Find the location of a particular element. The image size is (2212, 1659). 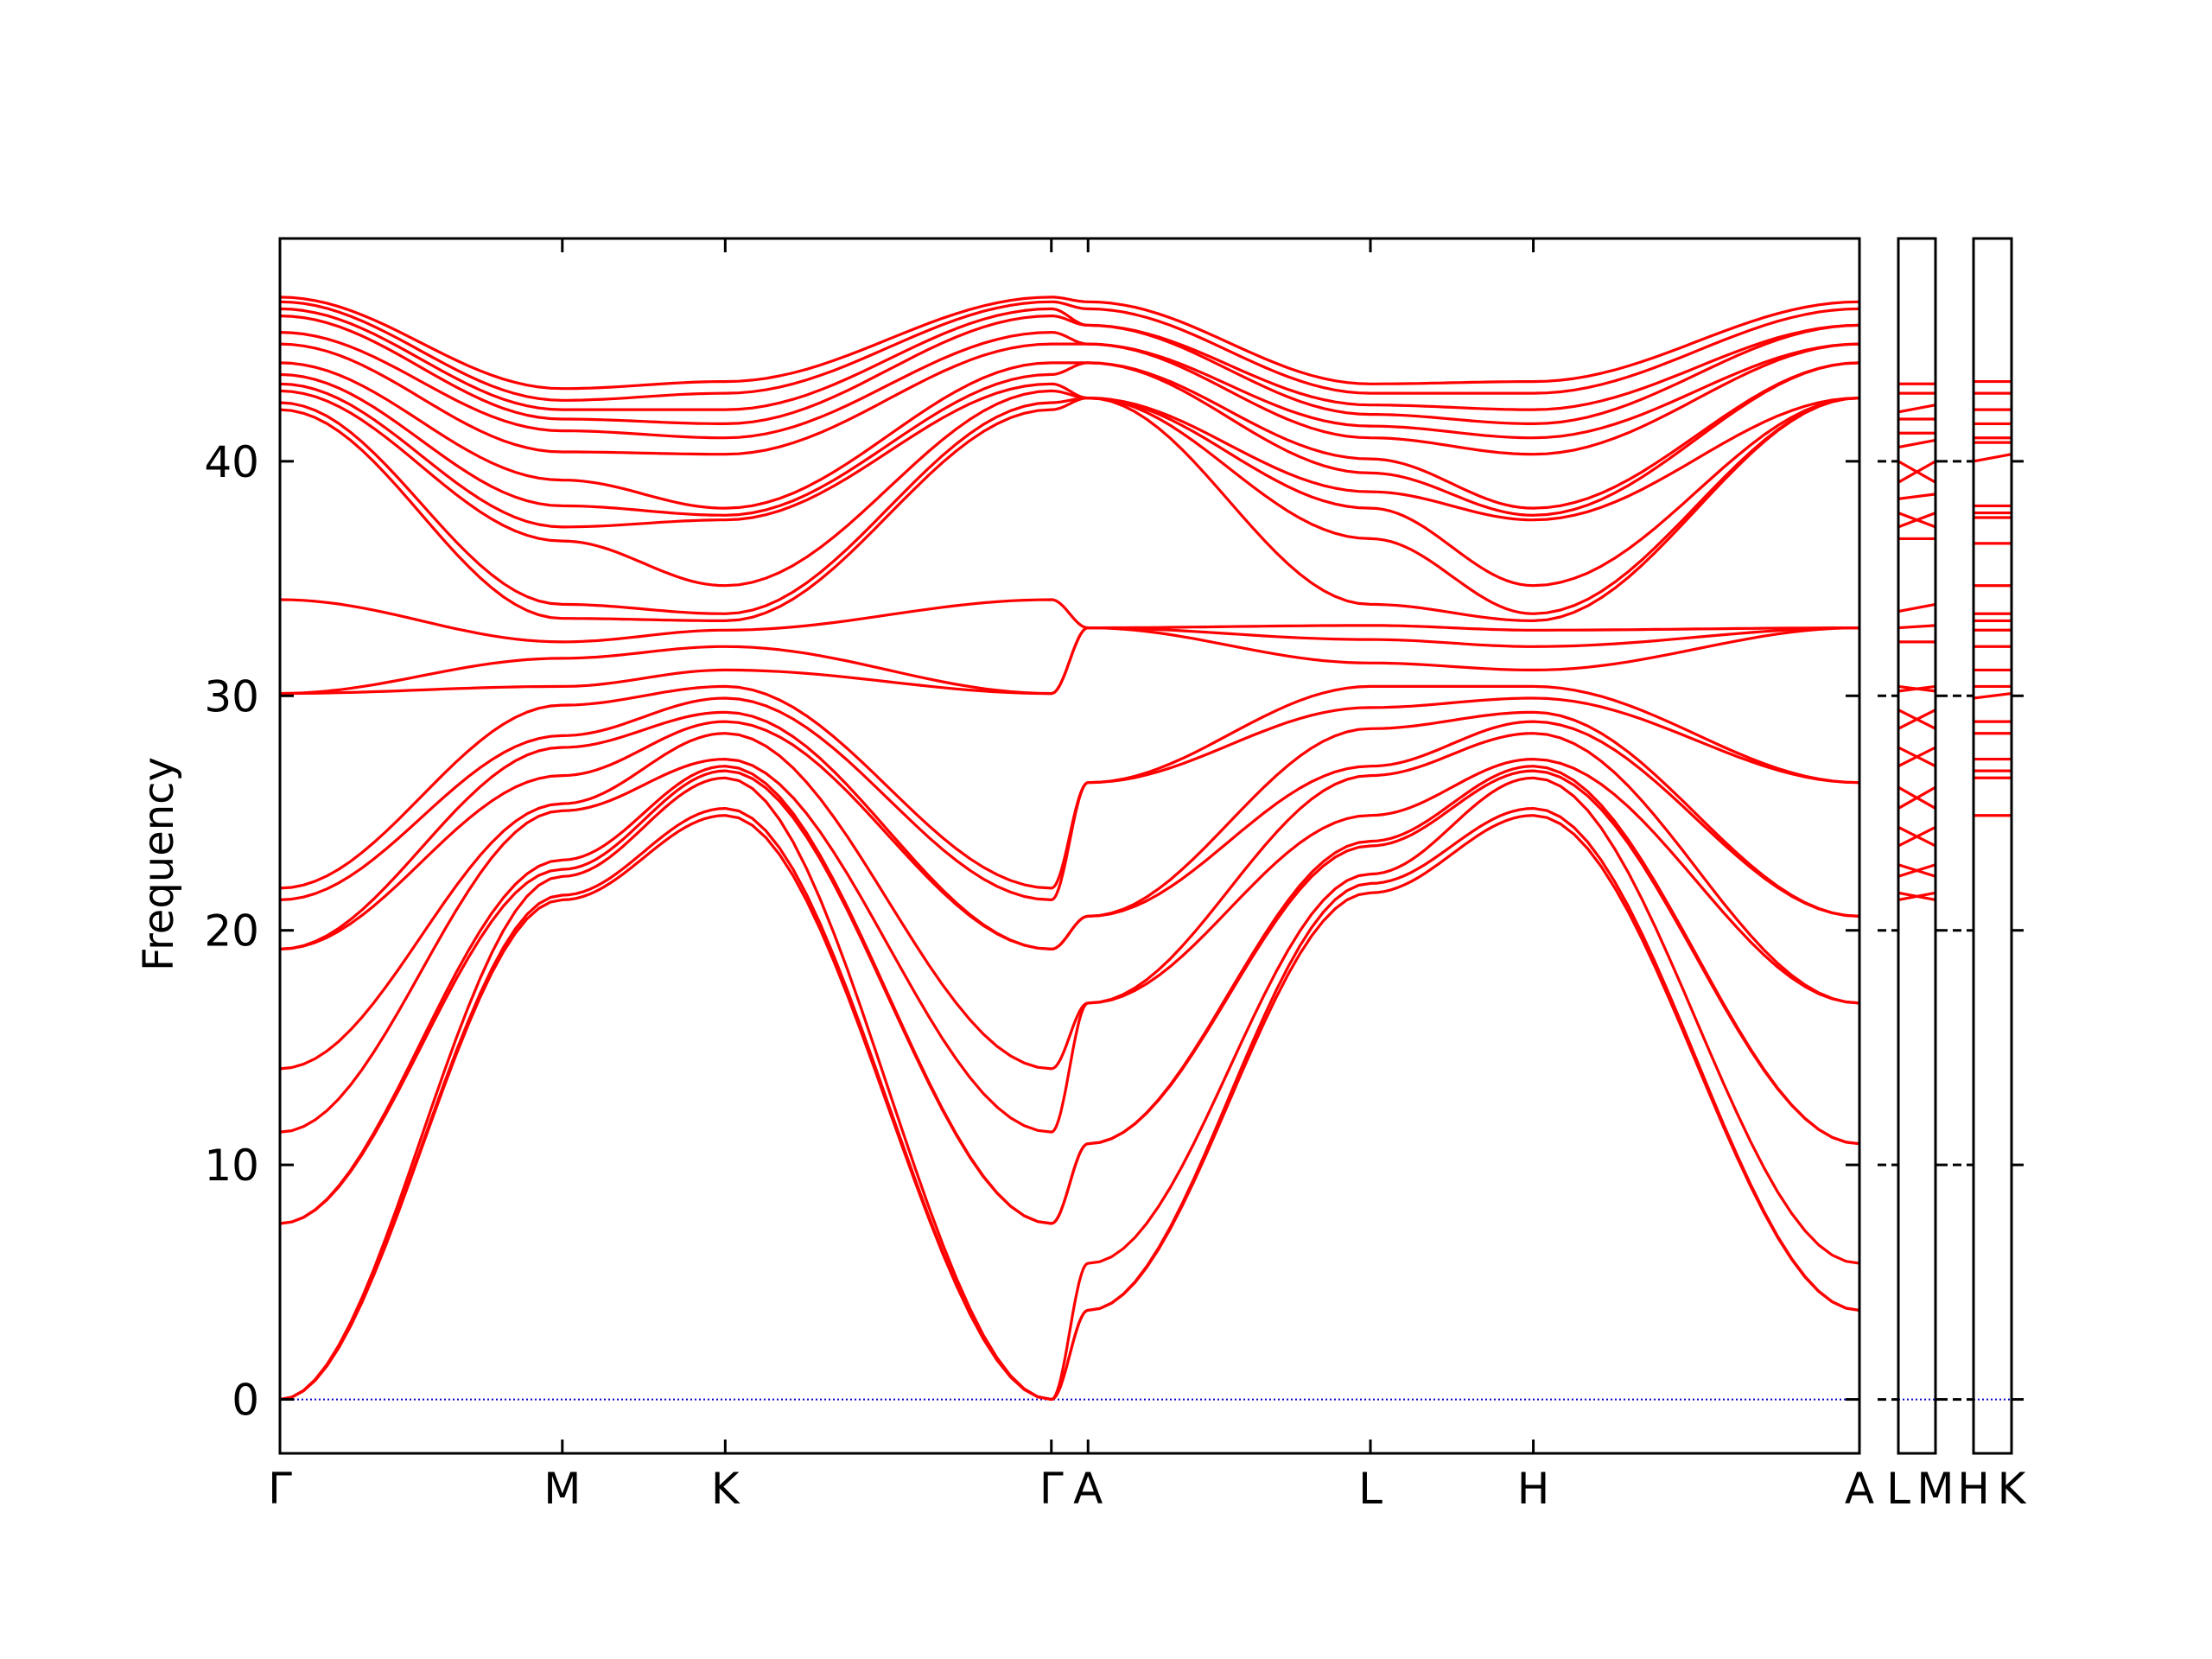

y-axis-label: Frequency is located at coordinates (159, 864).